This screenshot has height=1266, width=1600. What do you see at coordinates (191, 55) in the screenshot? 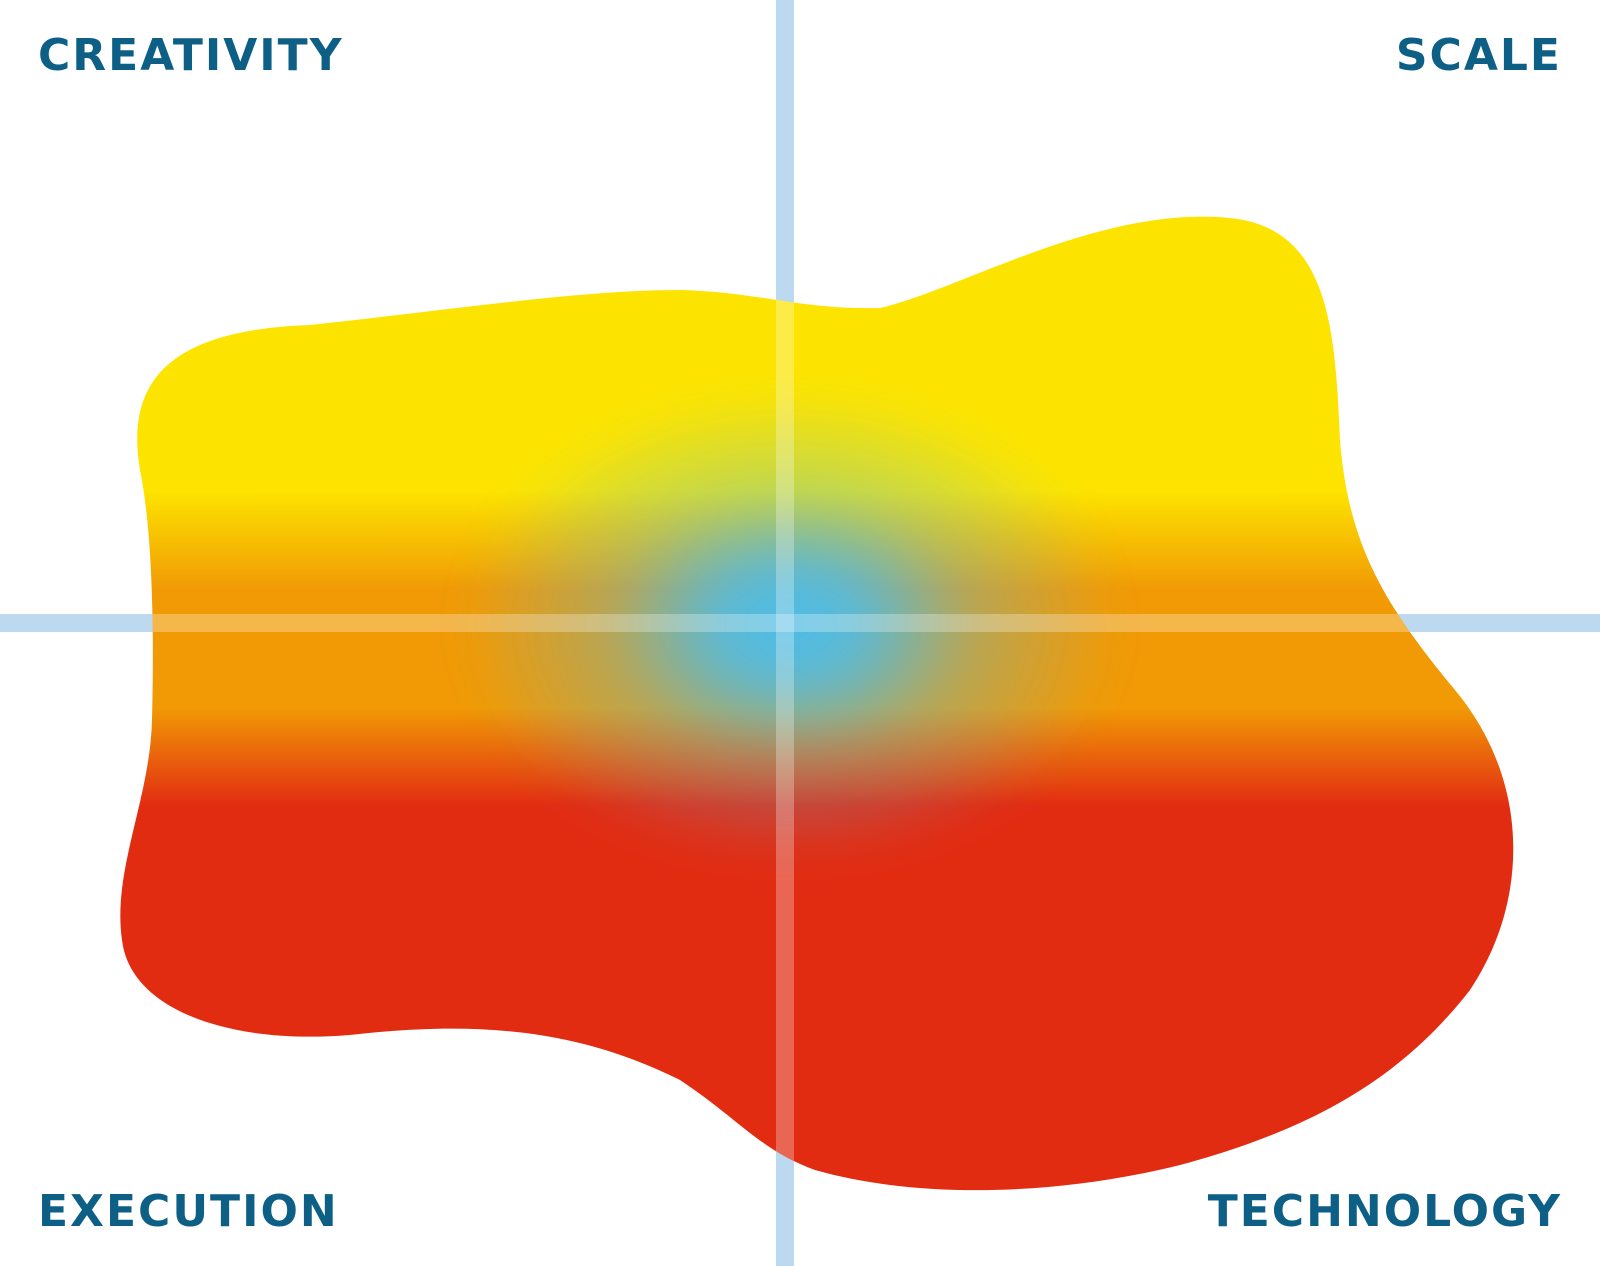
I see `label-creativity: CREATIVITY` at bounding box center [191, 55].